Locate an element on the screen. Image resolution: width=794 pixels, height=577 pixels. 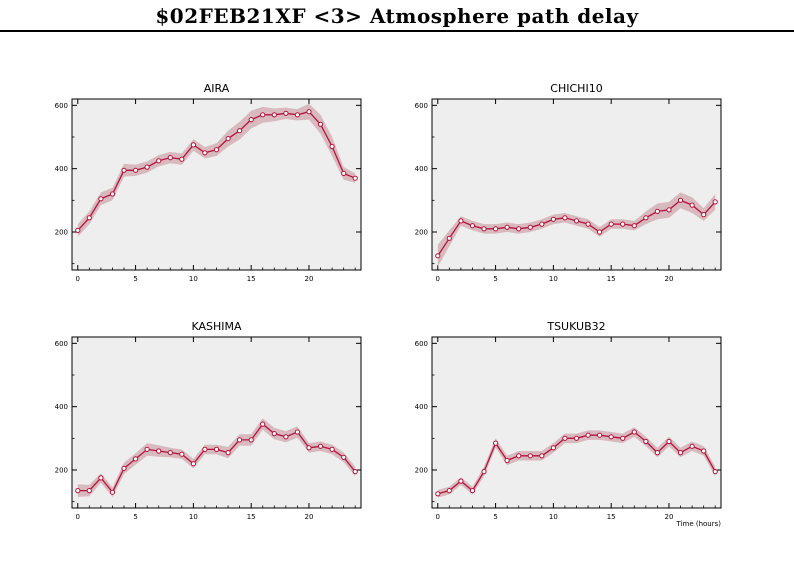
chart-kashima: KASHIMA 0 5 10 15 20 200 400 600 is located at coordinates (208, 420).